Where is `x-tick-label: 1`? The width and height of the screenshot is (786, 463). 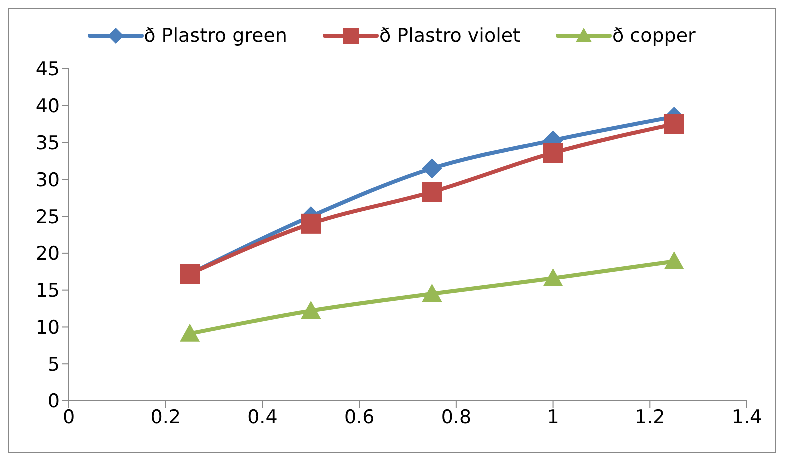 x-tick-label: 1 is located at coordinates (553, 417).